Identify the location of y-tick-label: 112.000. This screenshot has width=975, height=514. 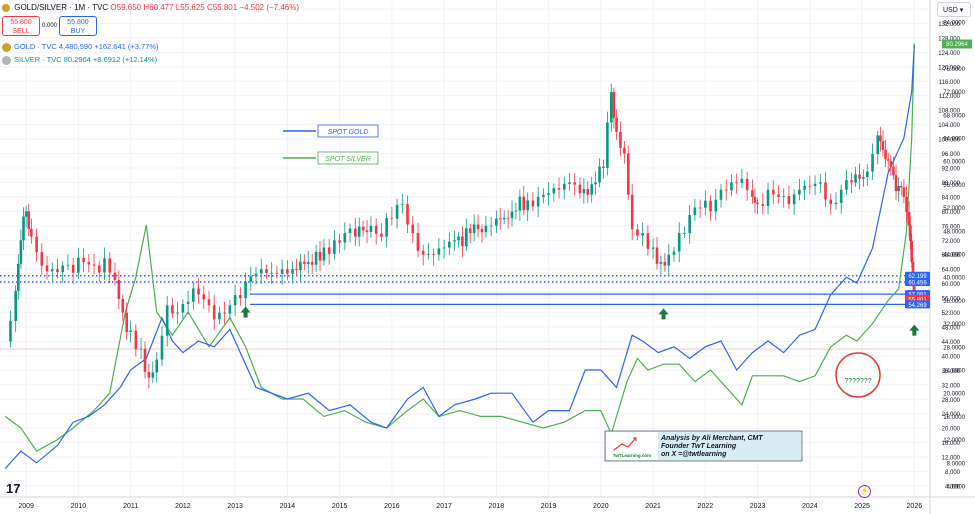
(950, 97).